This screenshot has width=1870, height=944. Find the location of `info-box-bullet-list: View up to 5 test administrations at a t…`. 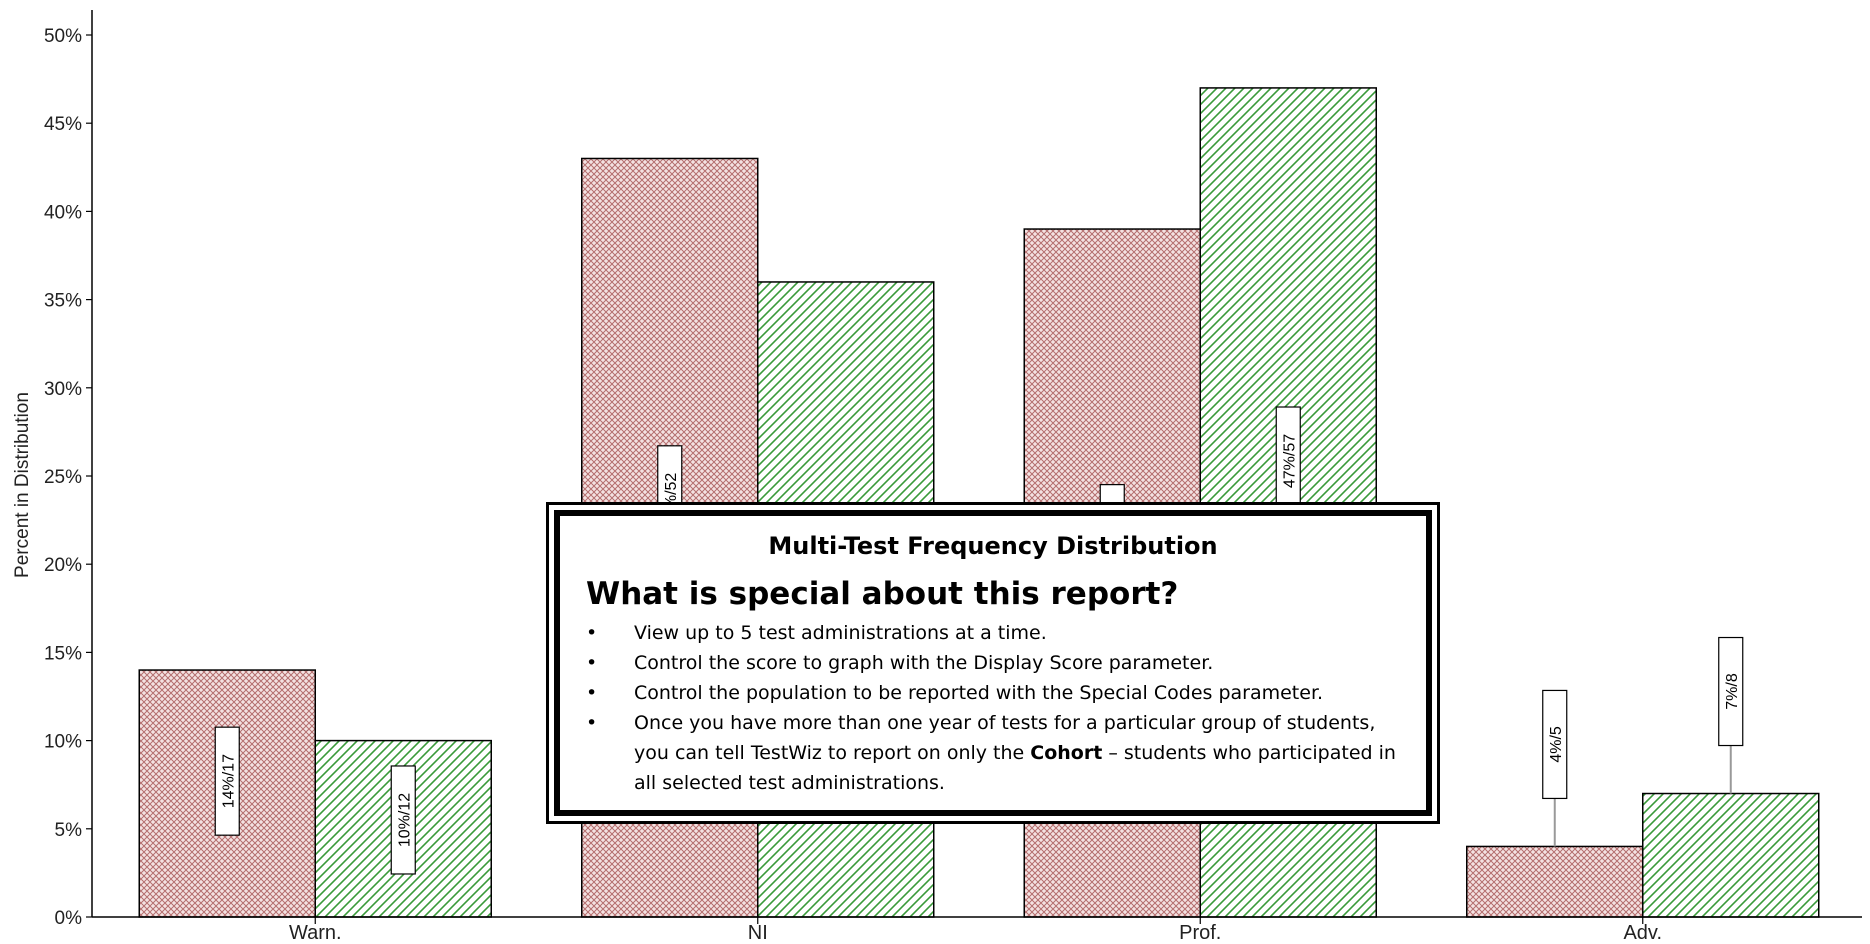

info-box-bullet-list: View up to 5 test administrations at a t… is located at coordinates (993, 708).